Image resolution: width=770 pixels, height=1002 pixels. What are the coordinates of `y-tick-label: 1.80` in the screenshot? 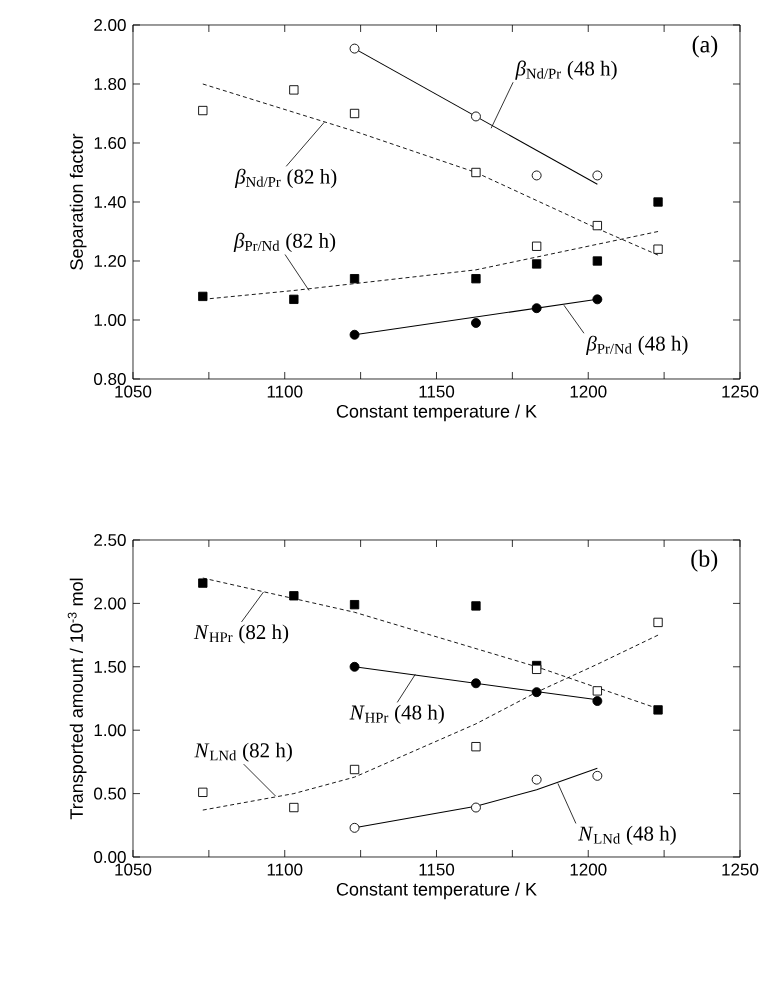 It's located at (110, 84).